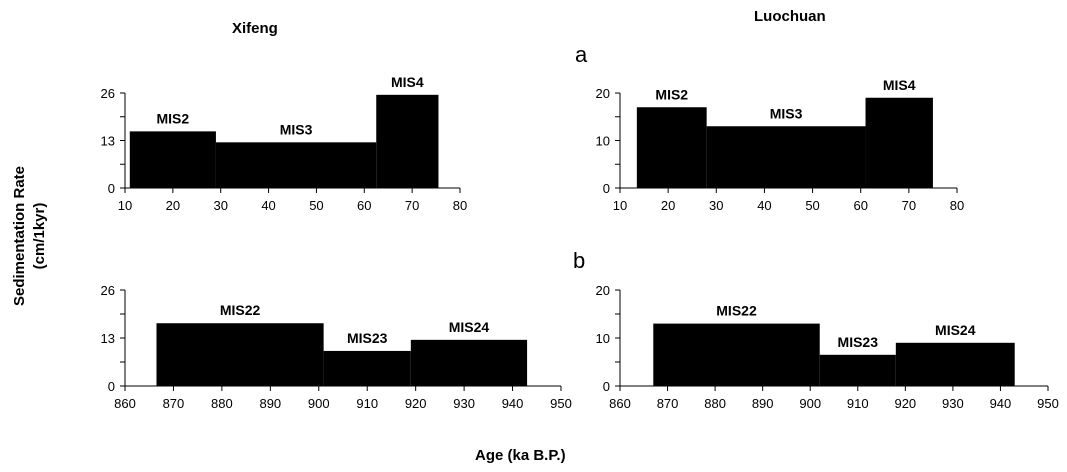  I want to click on luochuan-b-x-tick-label: 910, so click(858, 403).